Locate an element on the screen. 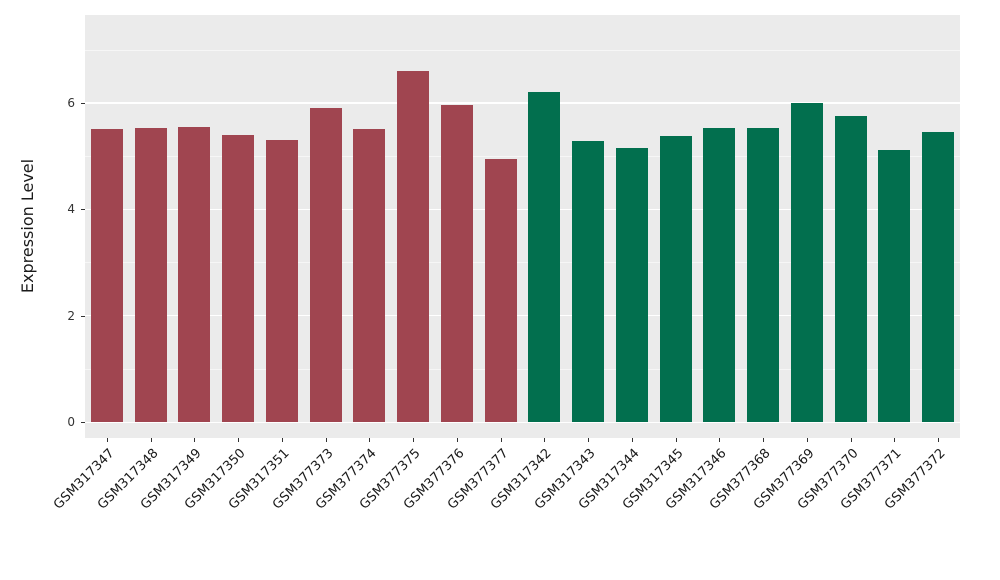  x-tick-label: GSM377372 is located at coordinates (915, 479).